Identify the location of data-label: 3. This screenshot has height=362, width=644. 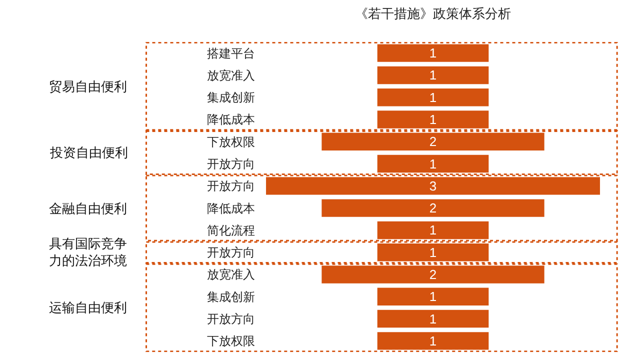
(433, 186).